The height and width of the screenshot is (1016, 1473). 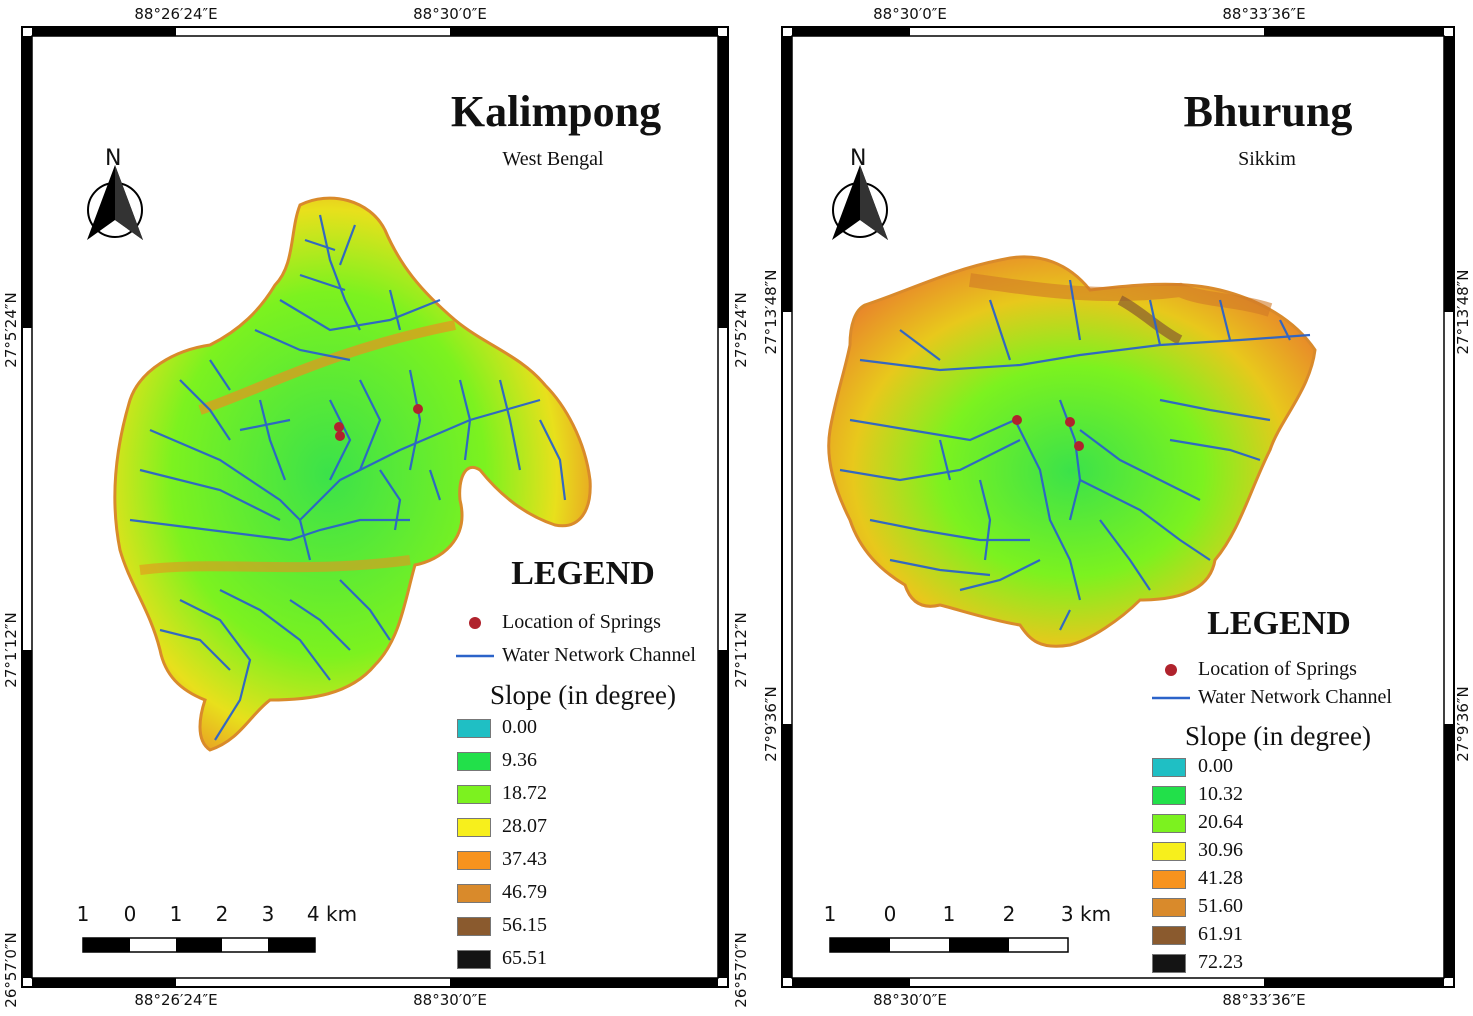 I want to click on coord-left-1: 27°5′24″N, so click(x=11, y=330).